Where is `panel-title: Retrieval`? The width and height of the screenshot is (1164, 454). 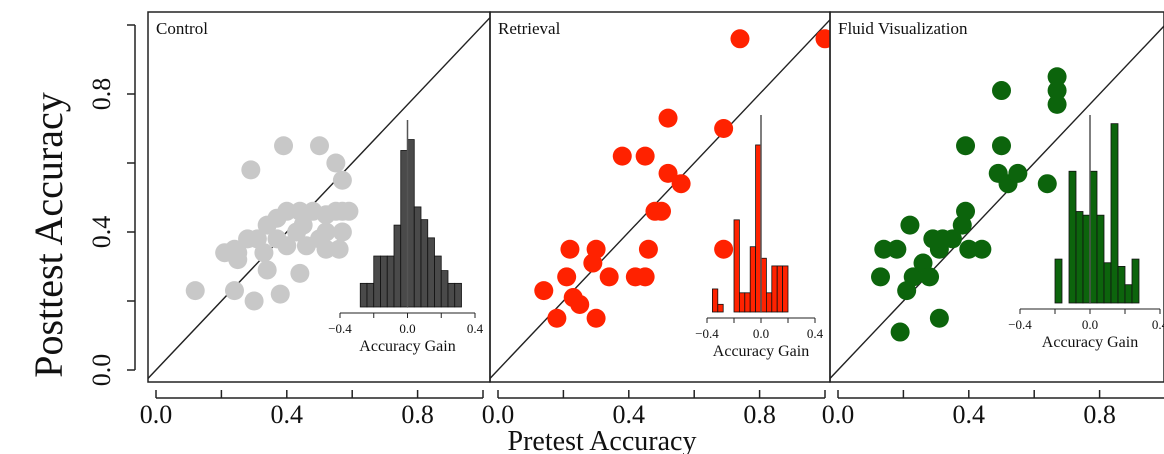 panel-title: Retrieval is located at coordinates (529, 28).